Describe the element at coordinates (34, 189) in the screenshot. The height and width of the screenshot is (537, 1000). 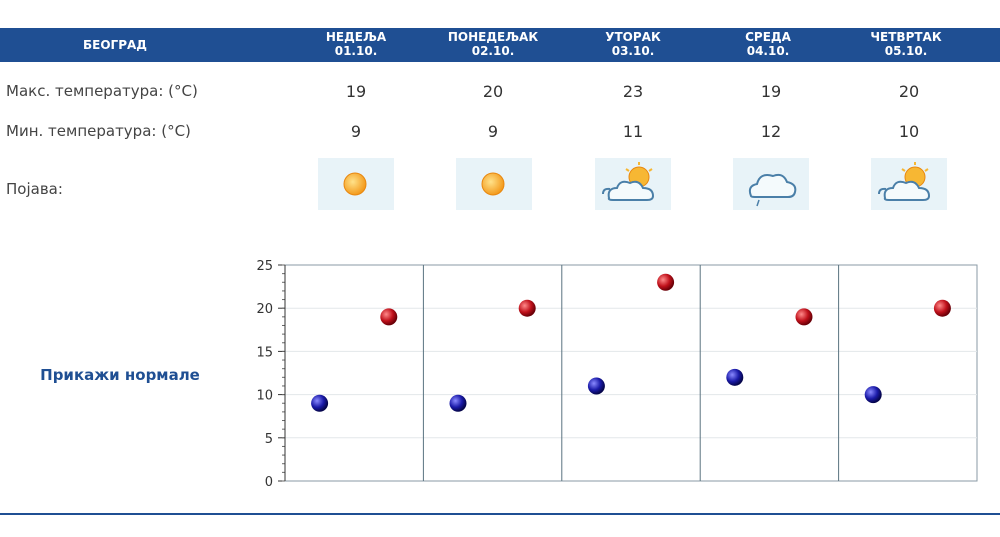
I see `phenomenon-label: Појава:` at that location.